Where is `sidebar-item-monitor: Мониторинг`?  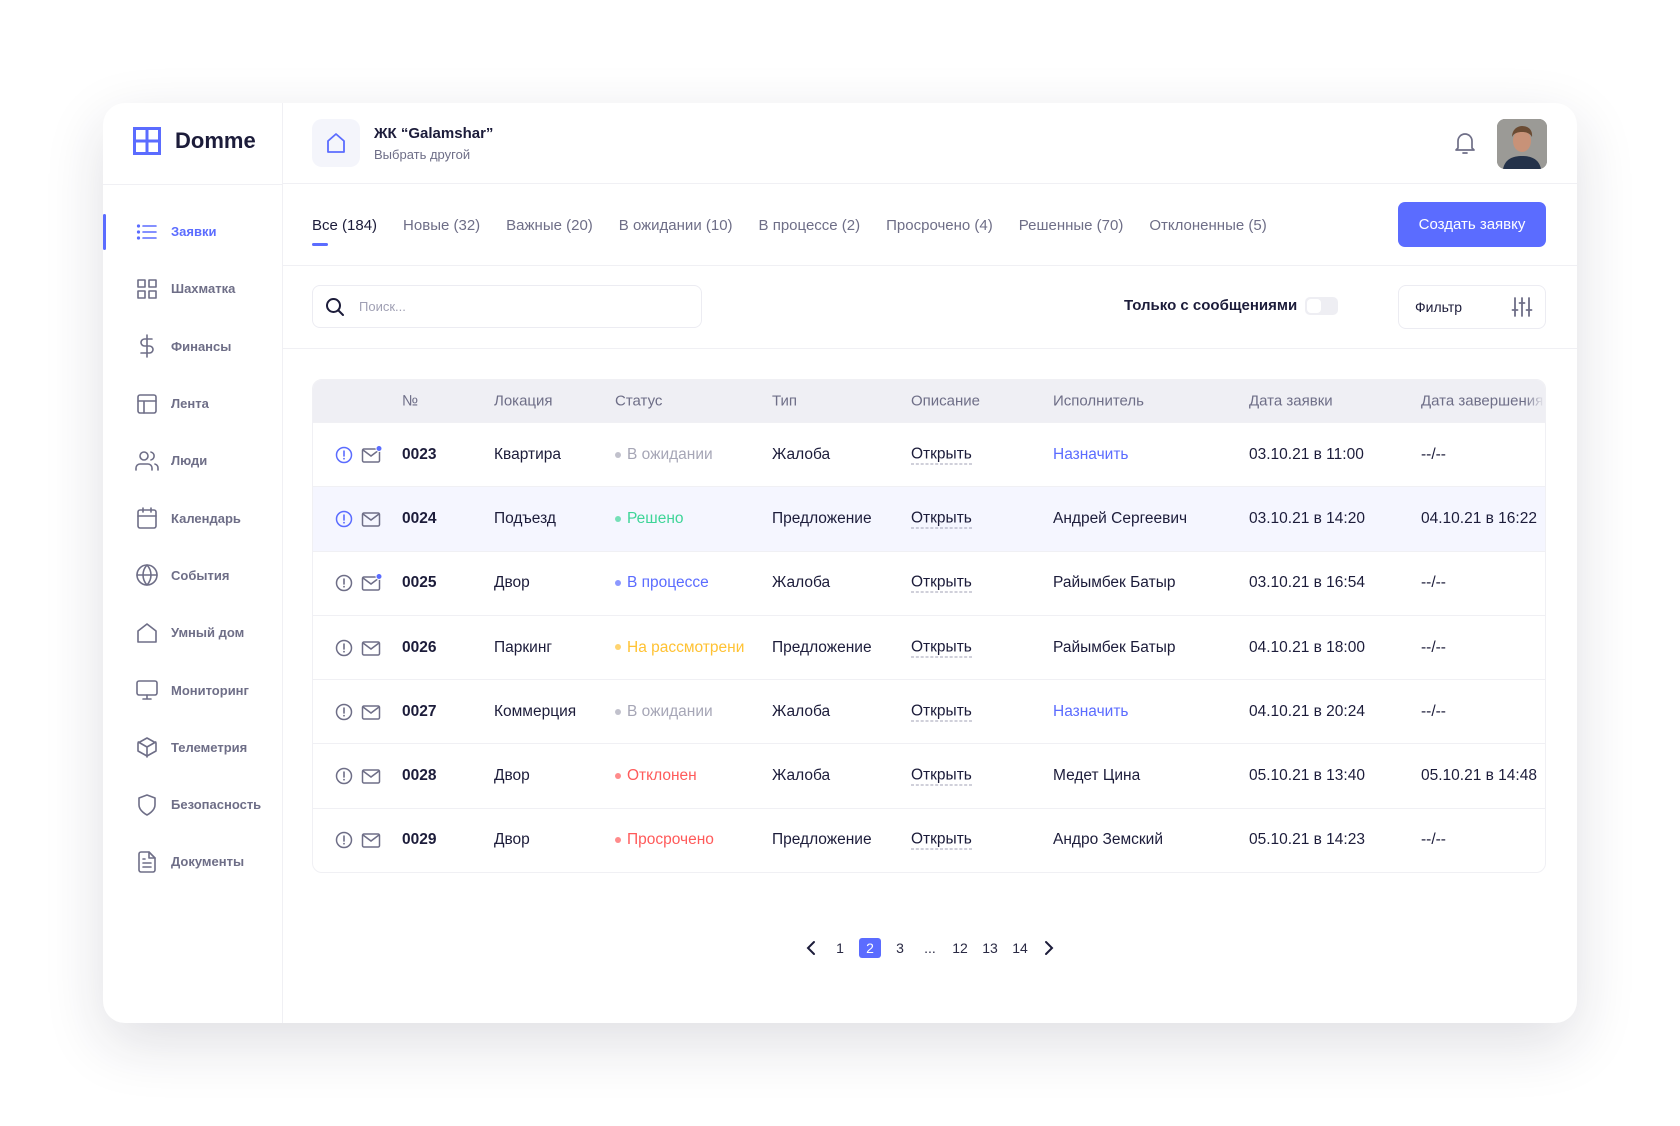
sidebar-item-monitor: Мониторинг is located at coordinates (193, 689).